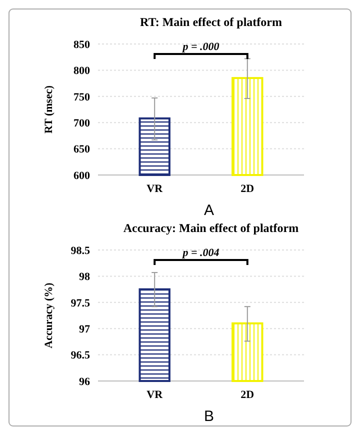 Image resolution: width=360 pixels, height=435 pixels. What do you see at coordinates (82, 150) in the screenshot?
I see `y-tick-label: 650` at bounding box center [82, 150].